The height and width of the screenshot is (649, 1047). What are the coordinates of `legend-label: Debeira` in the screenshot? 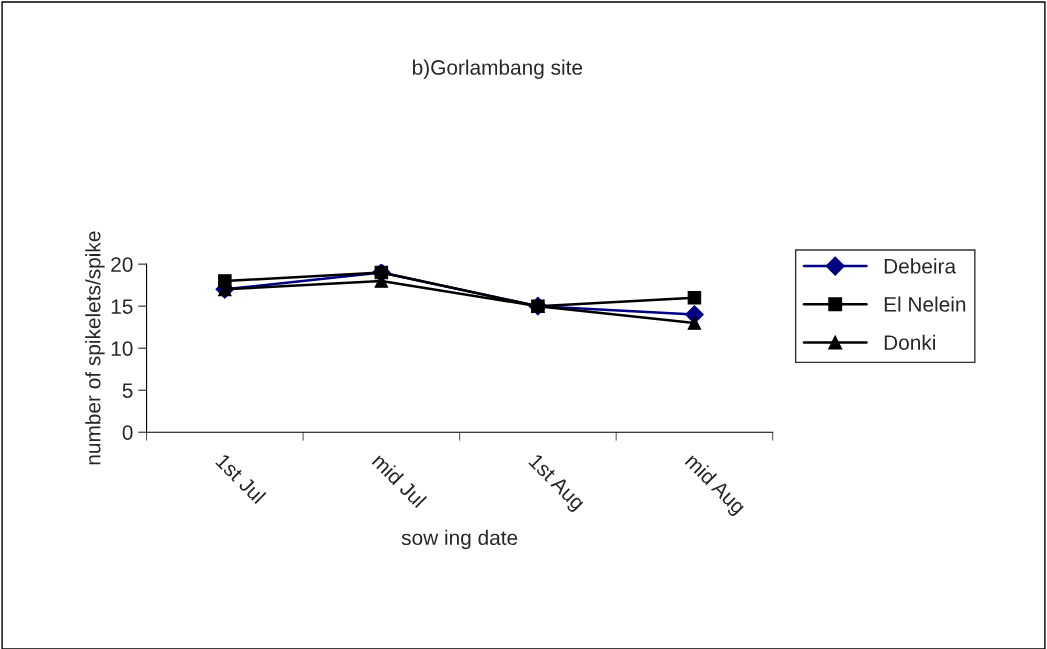 It's located at (920, 266).